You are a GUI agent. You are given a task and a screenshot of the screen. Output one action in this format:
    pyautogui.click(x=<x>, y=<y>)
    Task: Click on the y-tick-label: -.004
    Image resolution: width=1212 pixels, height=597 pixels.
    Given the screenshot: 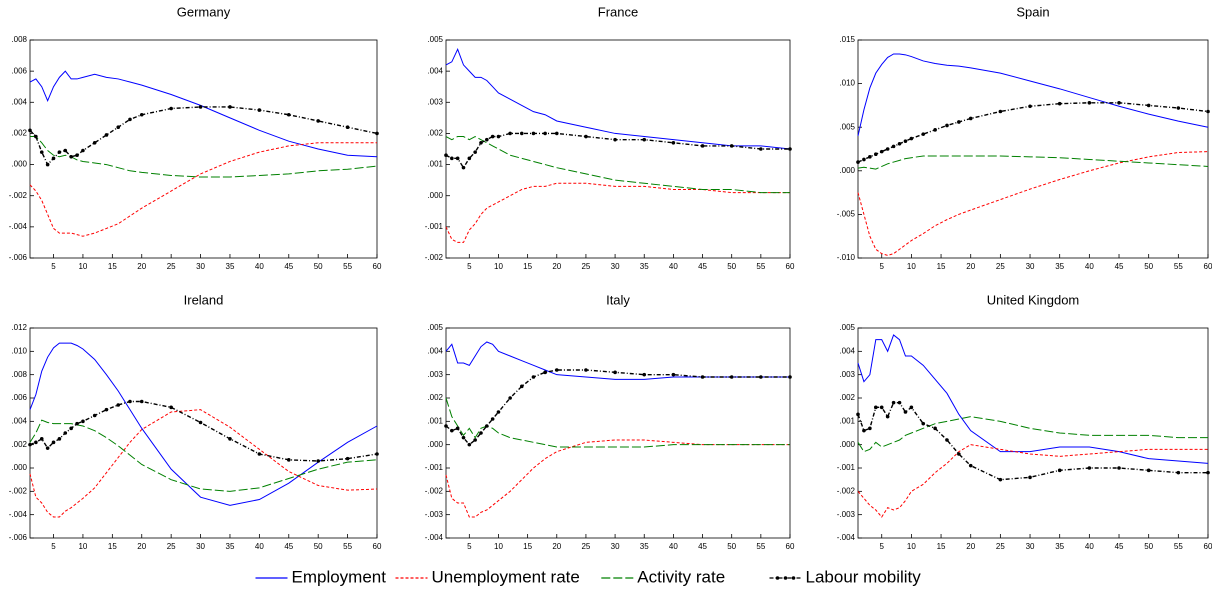 What is the action you would take?
    pyautogui.click(x=18, y=226)
    